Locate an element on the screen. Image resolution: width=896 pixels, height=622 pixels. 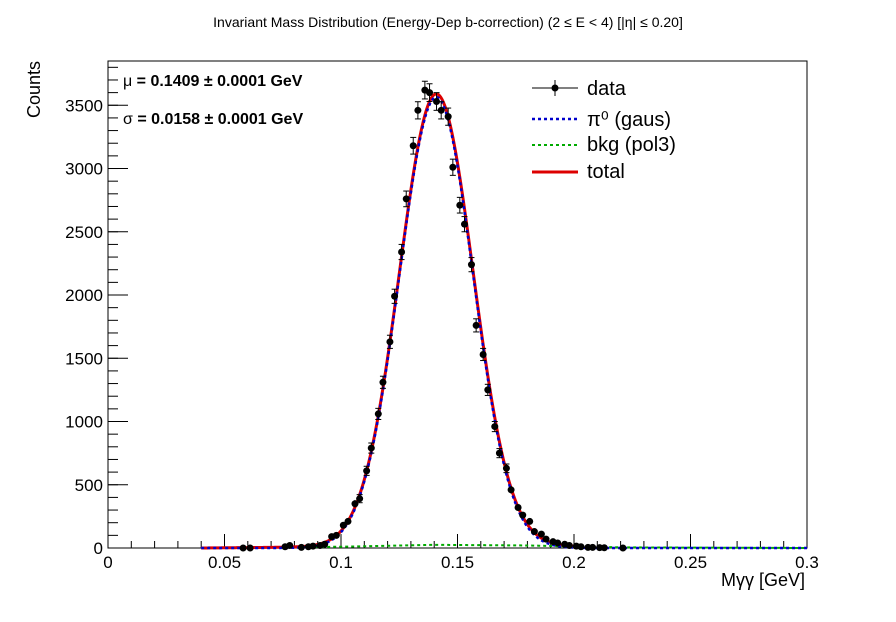
y-tick-label: 1000 is located at coordinates (84, 422).